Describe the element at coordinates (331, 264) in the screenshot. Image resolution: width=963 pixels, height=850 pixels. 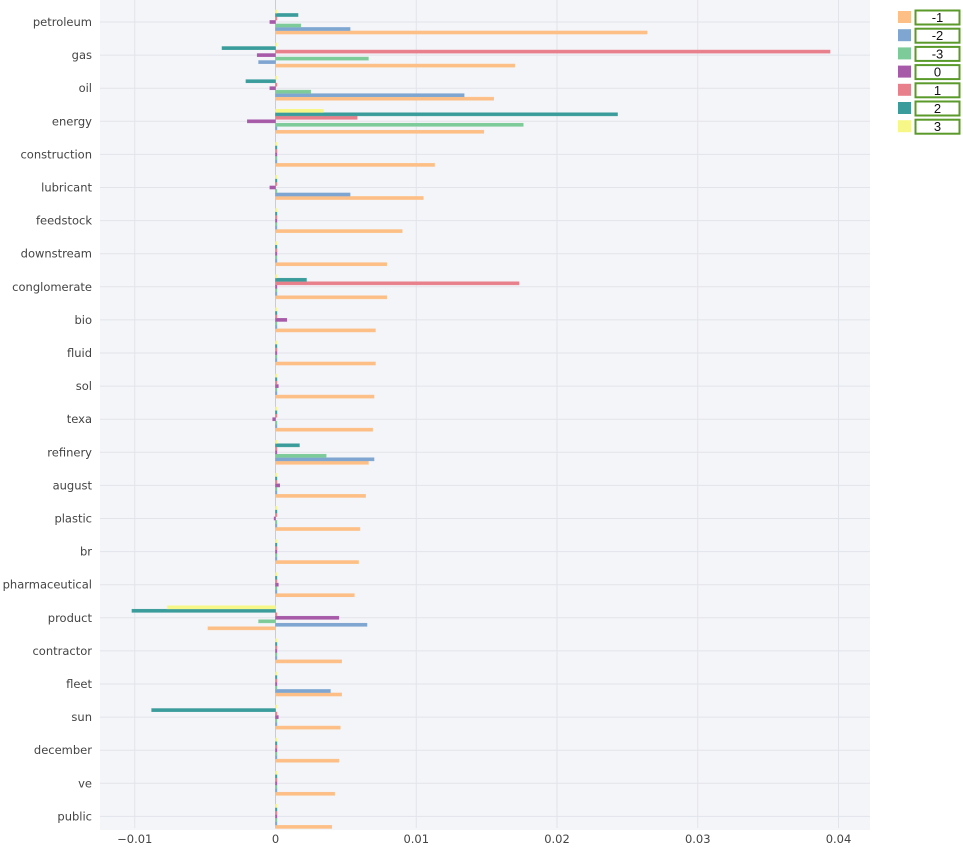
I see `bar-downstream-series--1` at that location.